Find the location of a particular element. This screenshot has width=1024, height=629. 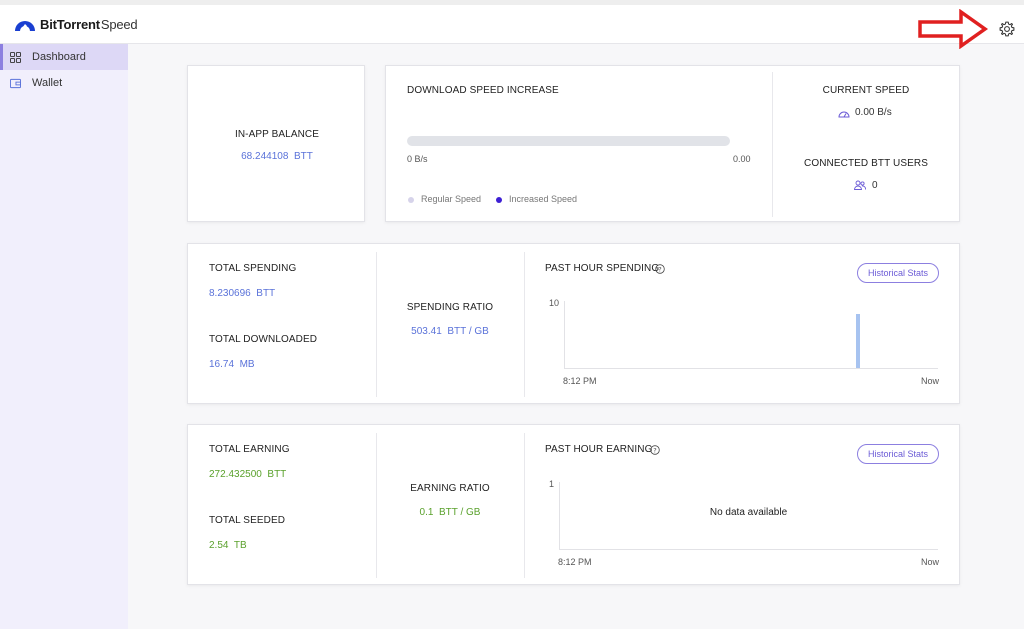

total-earning-title: TOTAL EARNING is located at coordinates (249, 449).